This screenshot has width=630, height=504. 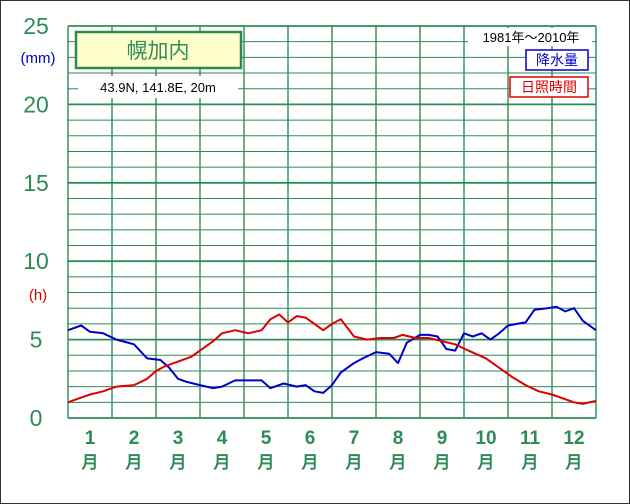 I want to click on x-tick-label: 9, so click(x=442, y=438).